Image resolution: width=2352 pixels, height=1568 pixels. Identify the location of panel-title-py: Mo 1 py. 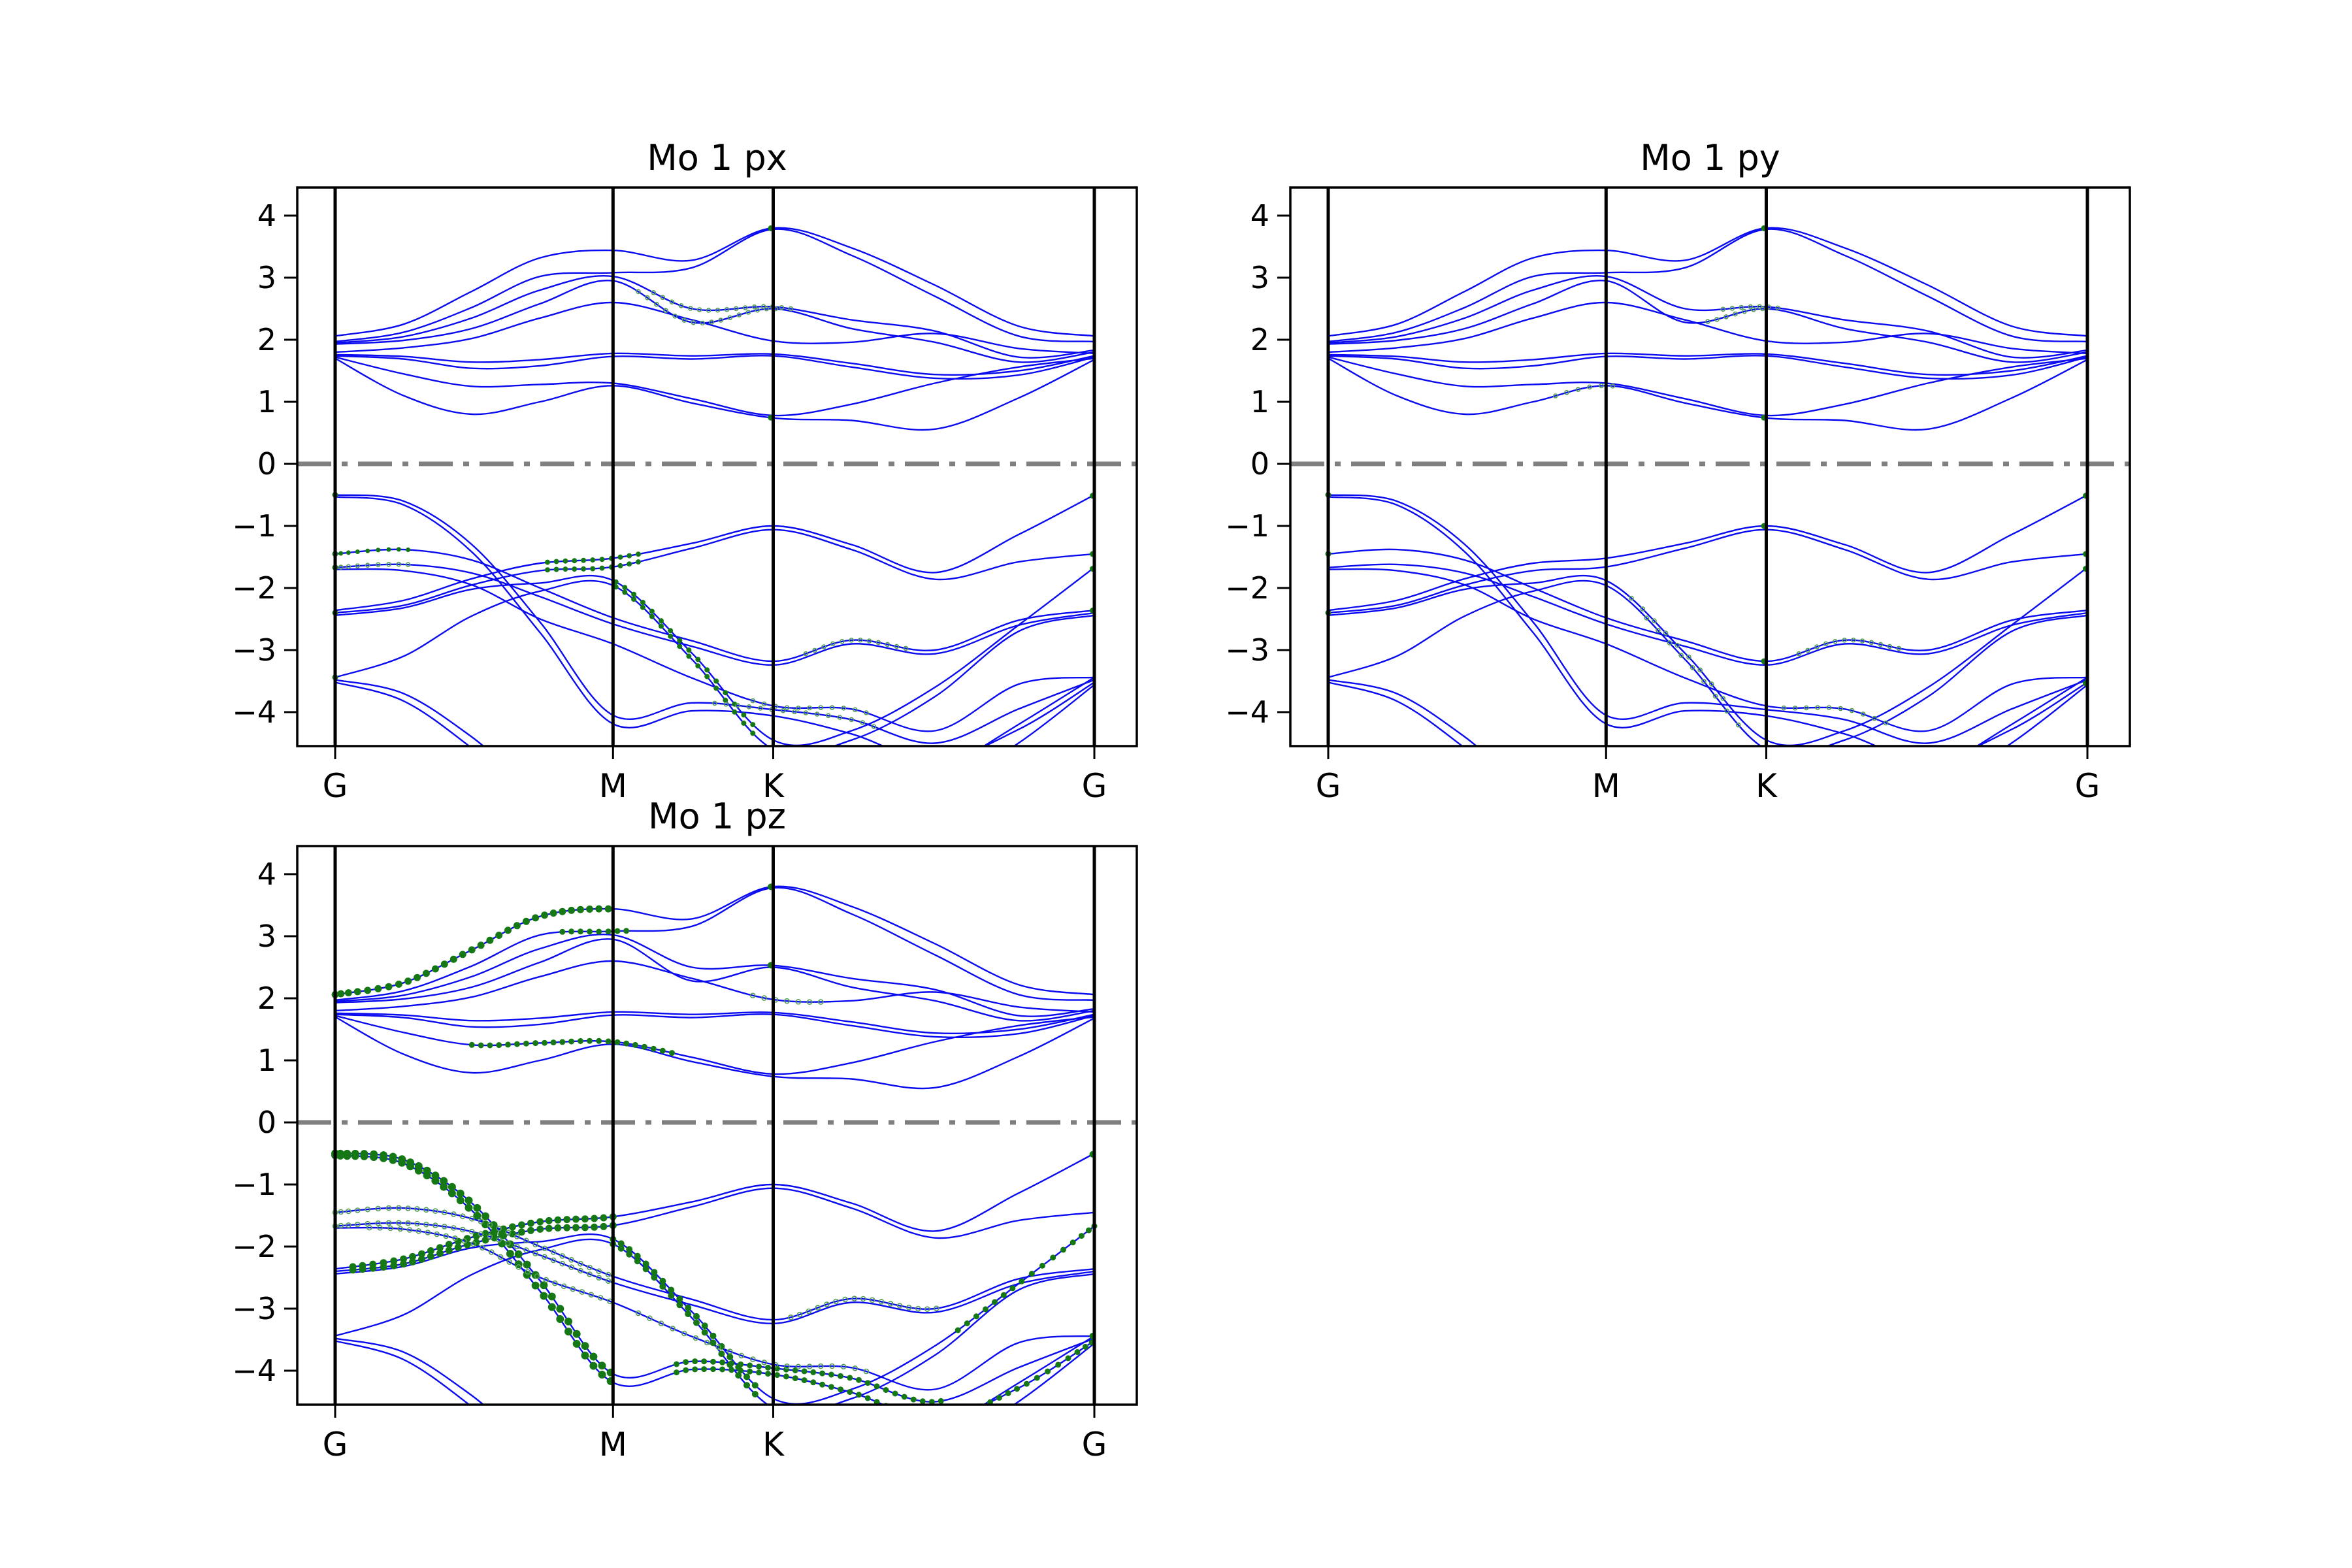
(1710, 157).